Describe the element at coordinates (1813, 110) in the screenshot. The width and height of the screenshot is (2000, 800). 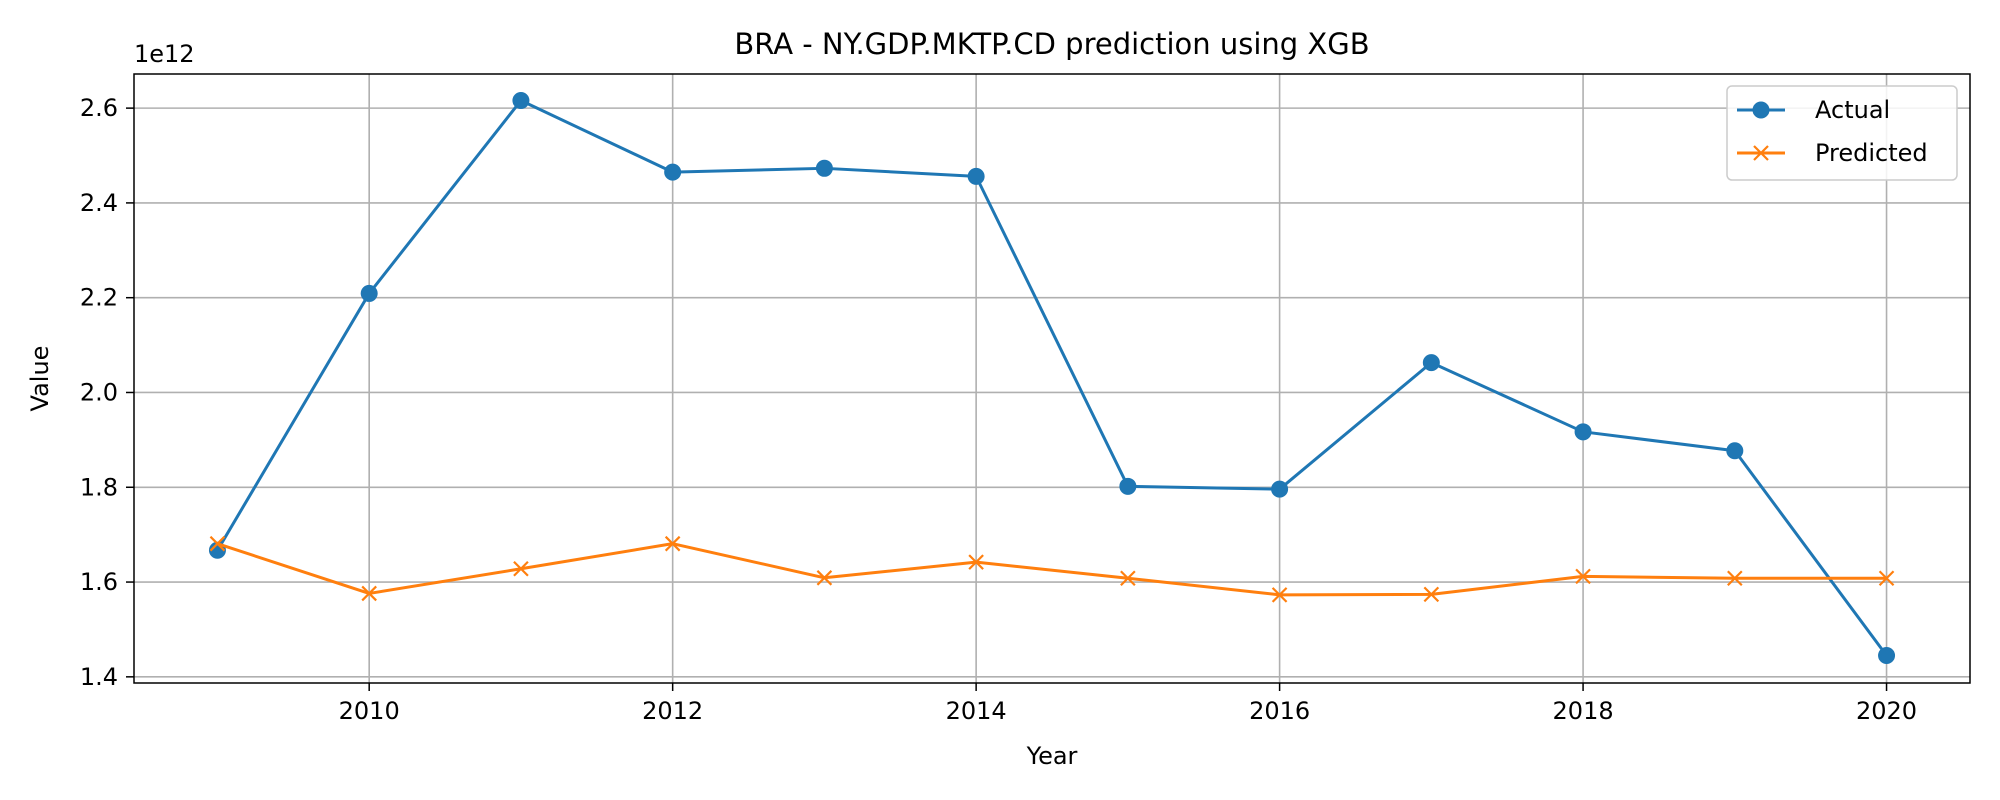
I see `legend-entry-actual: Actual` at that location.